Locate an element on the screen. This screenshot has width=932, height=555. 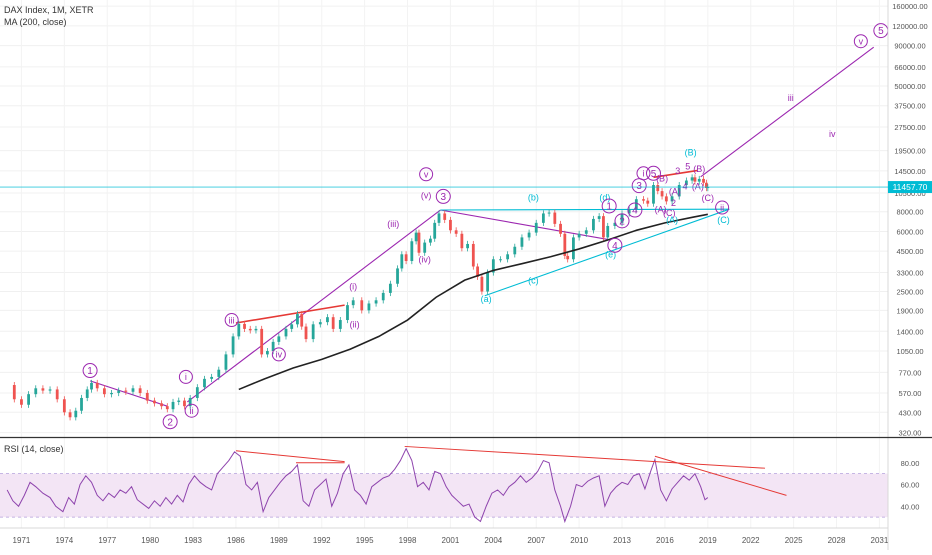
last-price-box is located at coordinates (910, 187).